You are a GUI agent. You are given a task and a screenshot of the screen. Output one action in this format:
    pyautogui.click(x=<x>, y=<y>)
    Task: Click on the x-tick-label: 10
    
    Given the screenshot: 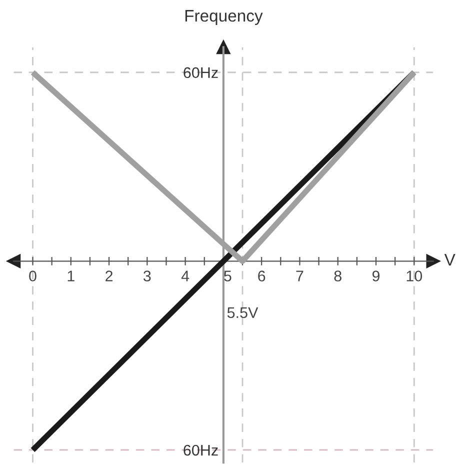 What is the action you would take?
    pyautogui.click(x=414, y=276)
    